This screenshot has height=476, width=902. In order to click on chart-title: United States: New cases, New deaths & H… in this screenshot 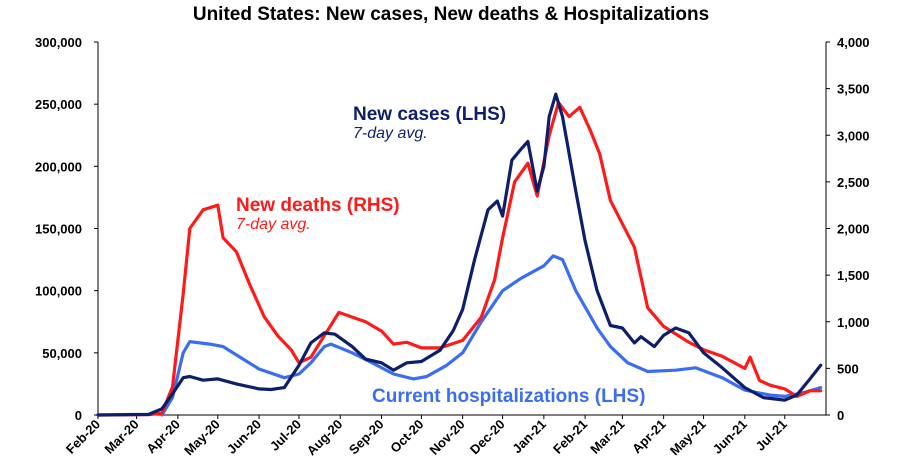, I will do `click(451, 14)`.